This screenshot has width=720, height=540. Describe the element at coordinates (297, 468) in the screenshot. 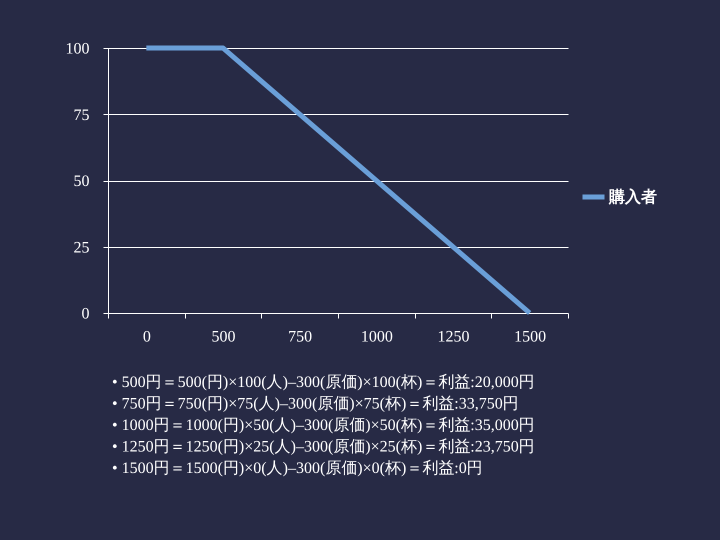

I see `text: • 1500円＝1500(円)×0(人)–300(原価)×0(杯)＝利益:0円` at that location.